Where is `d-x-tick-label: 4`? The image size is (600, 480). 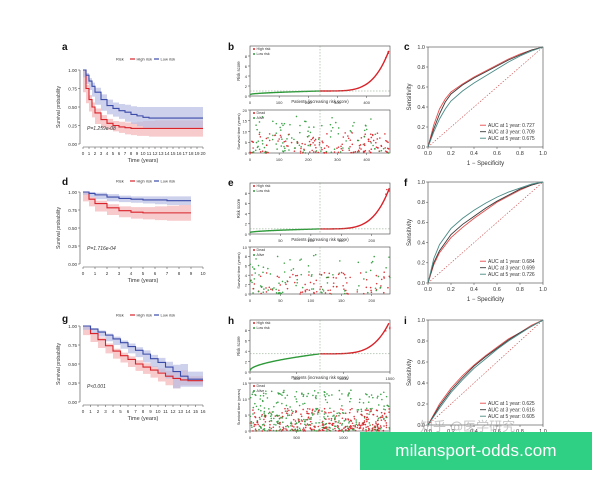 d-x-tick-label: 4 is located at coordinates (131, 273).